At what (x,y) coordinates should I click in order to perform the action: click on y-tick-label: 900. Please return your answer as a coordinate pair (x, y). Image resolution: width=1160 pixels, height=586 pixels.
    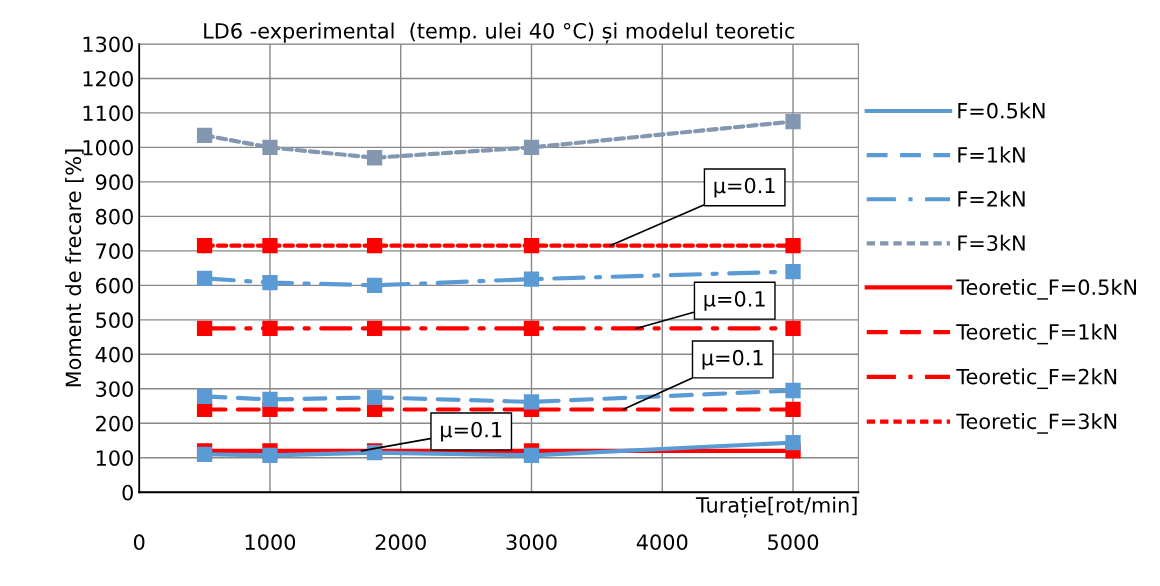
    Looking at the image, I should click on (114, 182).